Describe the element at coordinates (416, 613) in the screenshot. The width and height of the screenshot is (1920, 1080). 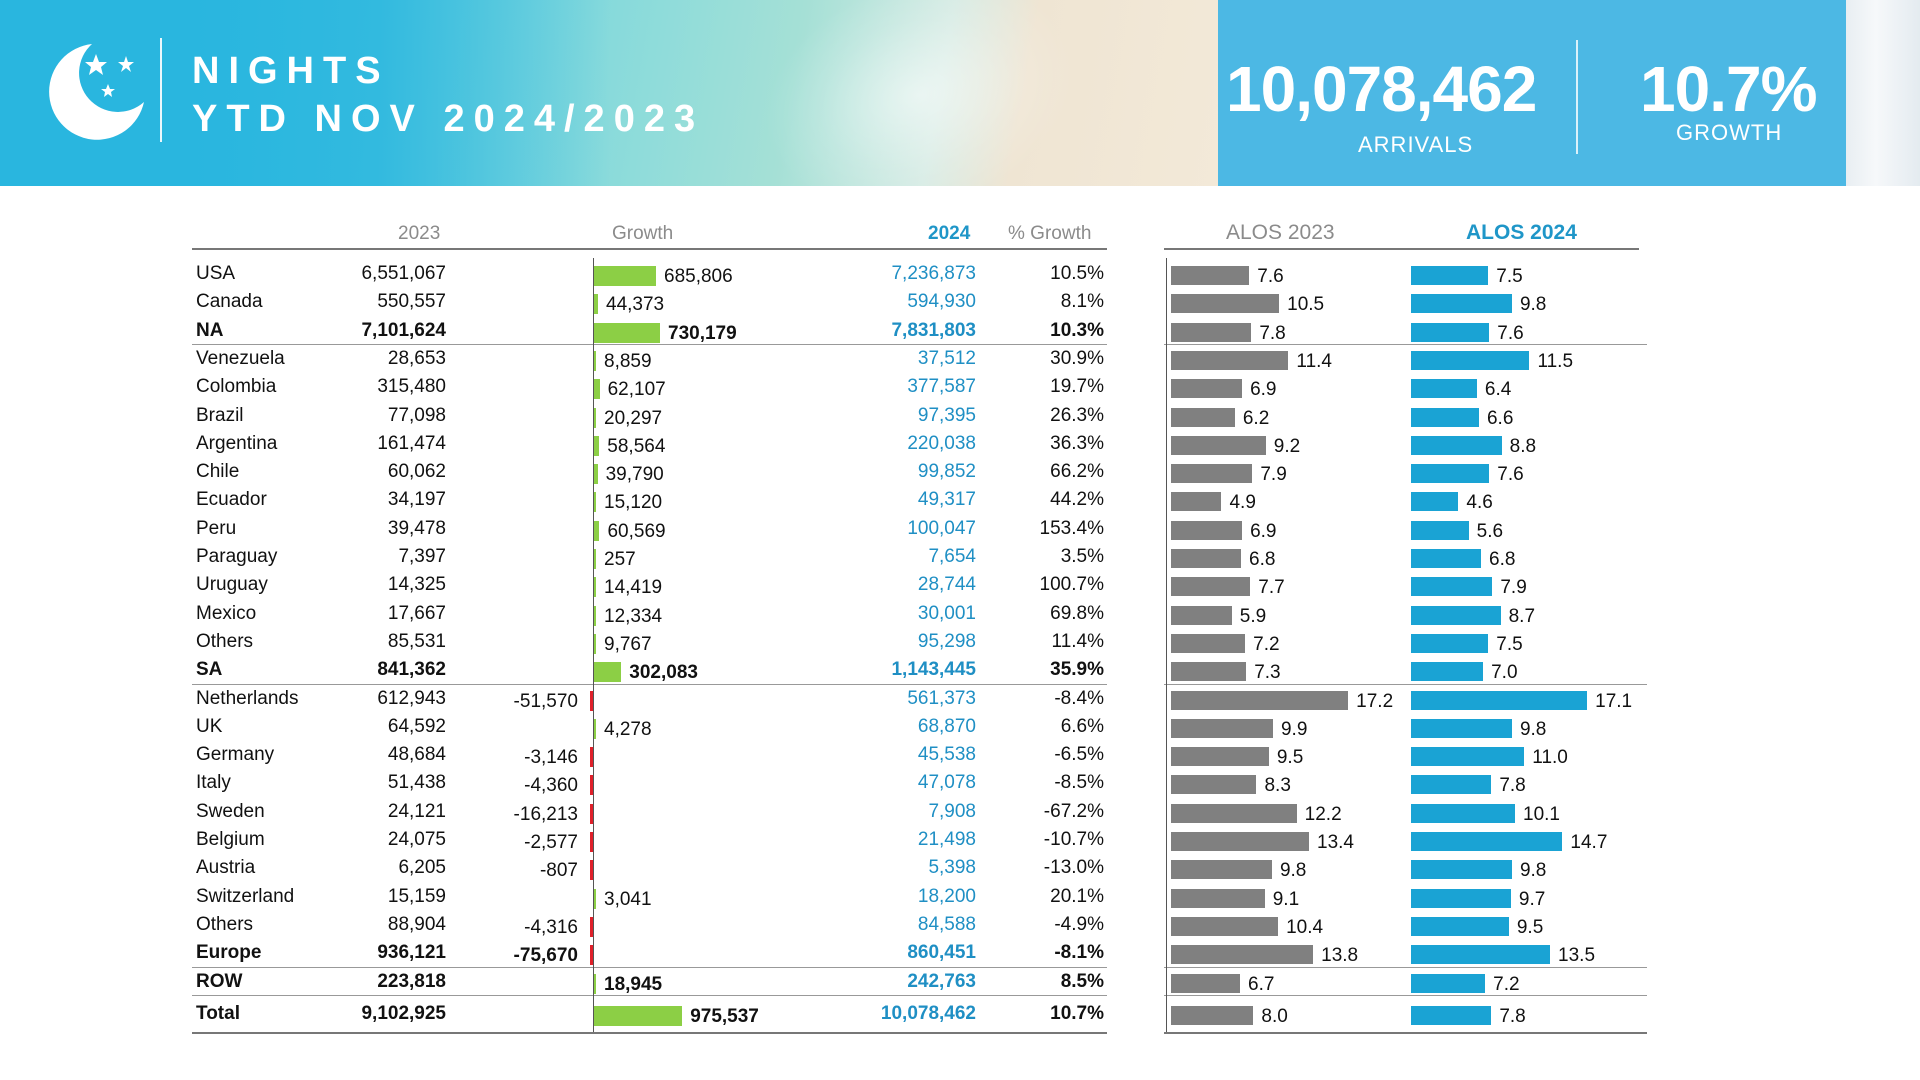
I see `value-2023: 17,667` at that location.